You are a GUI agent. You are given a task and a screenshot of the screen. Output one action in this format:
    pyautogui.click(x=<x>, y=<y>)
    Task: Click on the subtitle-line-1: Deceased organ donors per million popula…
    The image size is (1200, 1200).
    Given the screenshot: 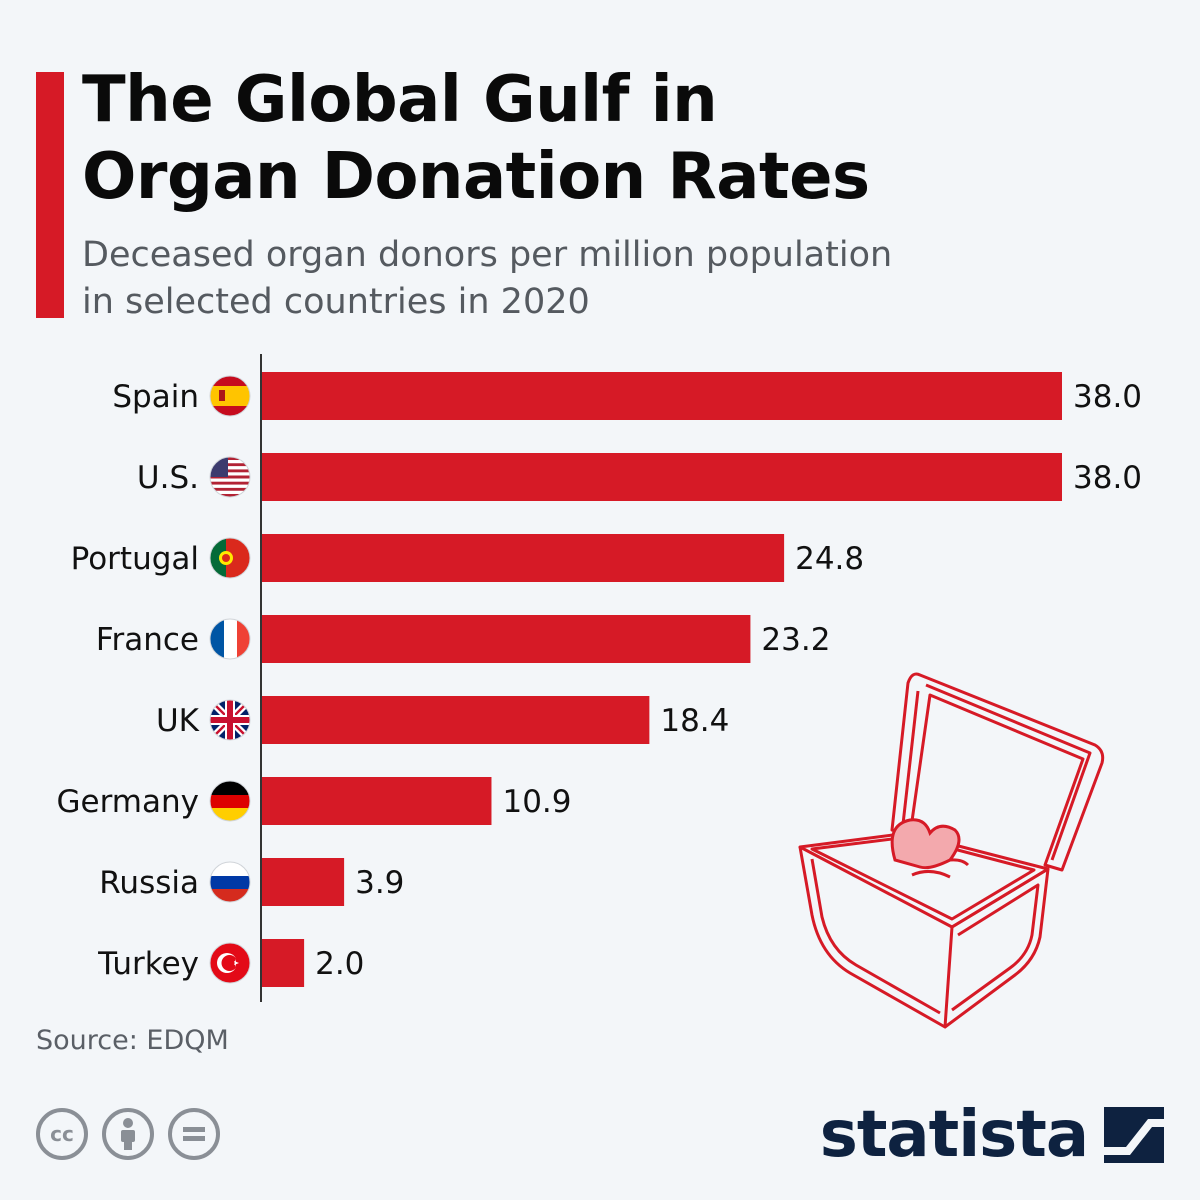 What is the action you would take?
    pyautogui.click(x=487, y=255)
    